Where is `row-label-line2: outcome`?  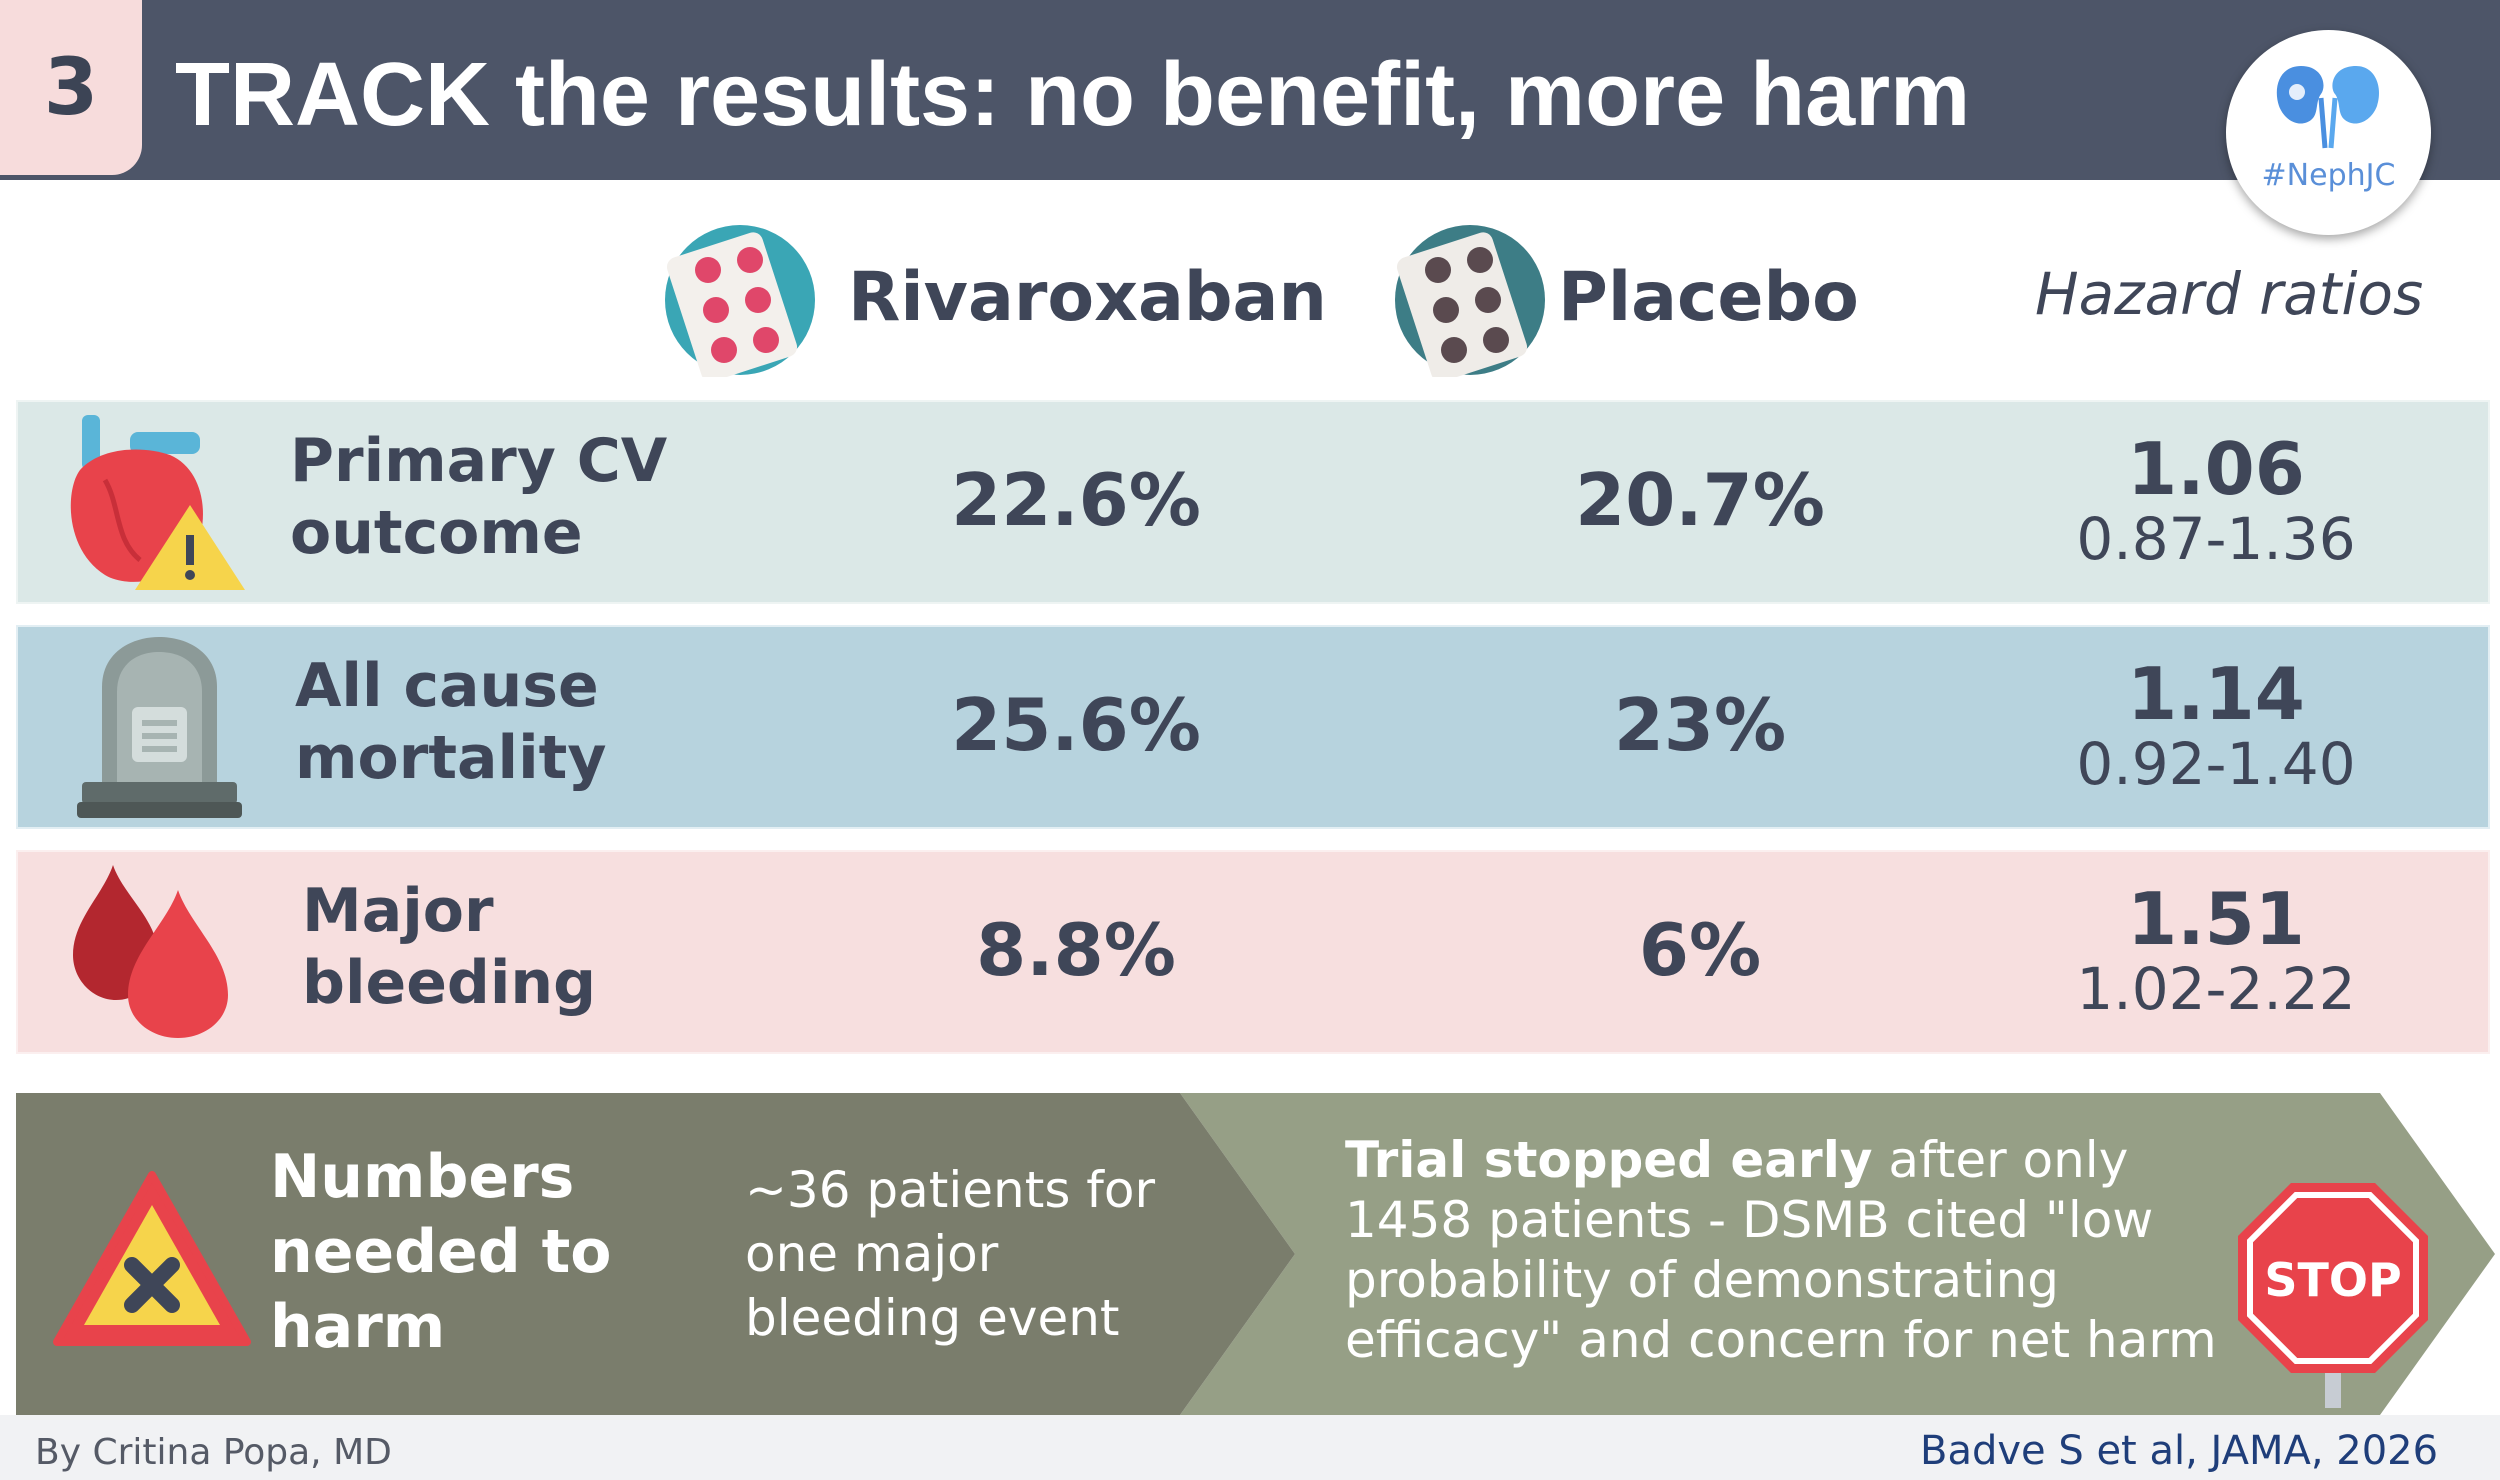
row-label-line2: outcome is located at coordinates (436, 533).